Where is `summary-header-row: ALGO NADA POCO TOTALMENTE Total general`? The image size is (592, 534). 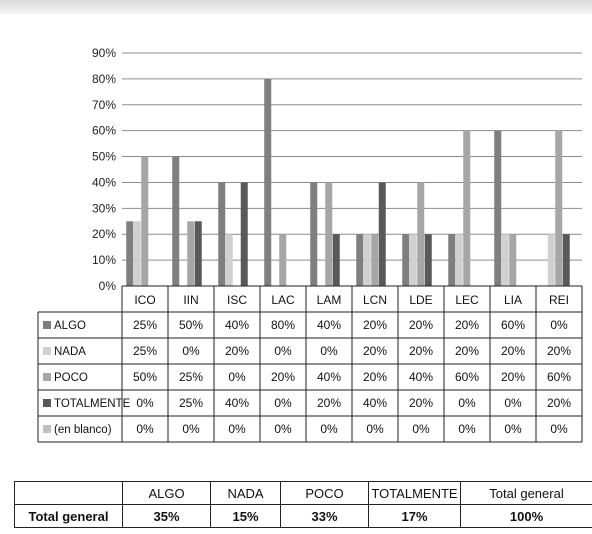
summary-header-row: ALGO NADA POCO TOTALMENTE Total general is located at coordinates (303, 493).